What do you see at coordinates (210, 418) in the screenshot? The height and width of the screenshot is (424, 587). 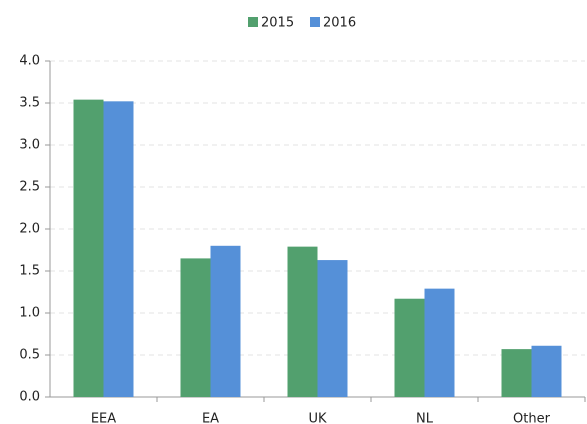 I see `x-tick-label: EA` at bounding box center [210, 418].